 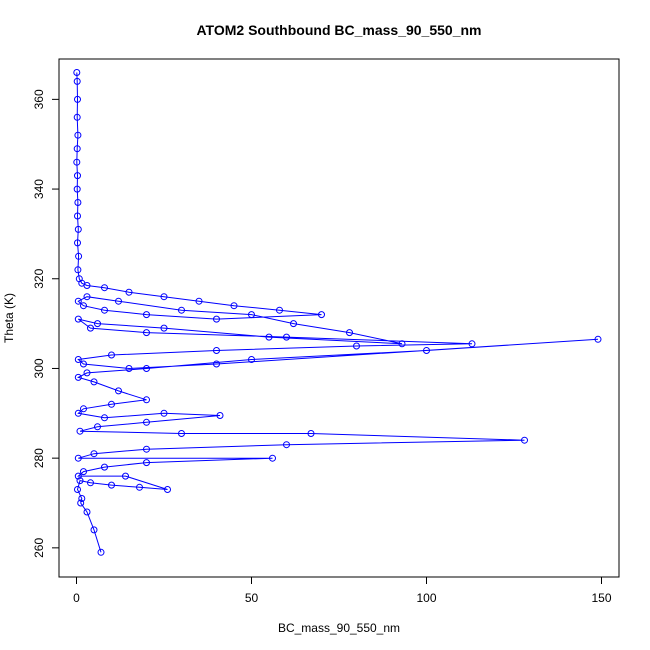 I want to click on x-tick-label: 50, so click(x=252, y=598).